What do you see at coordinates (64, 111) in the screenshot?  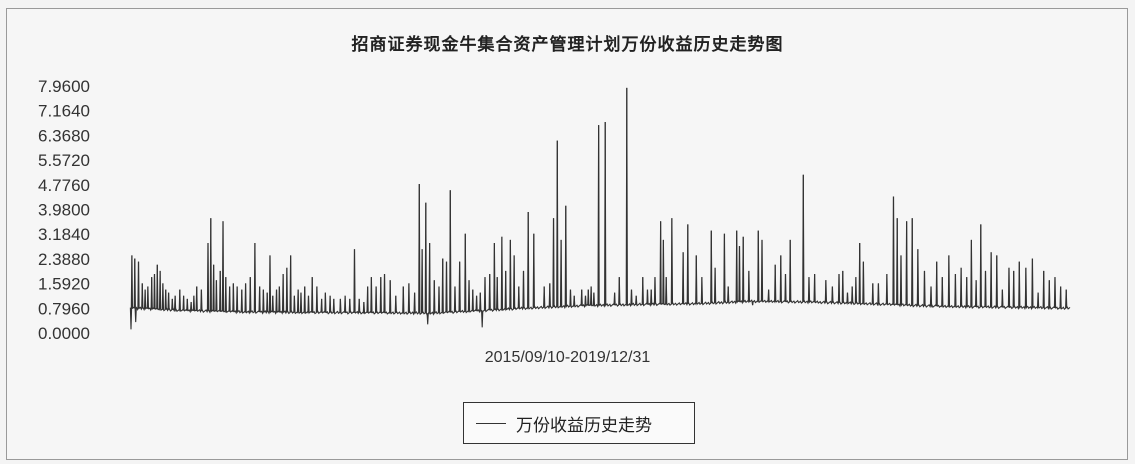 I see `y-tick-label: 7.1640` at bounding box center [64, 111].